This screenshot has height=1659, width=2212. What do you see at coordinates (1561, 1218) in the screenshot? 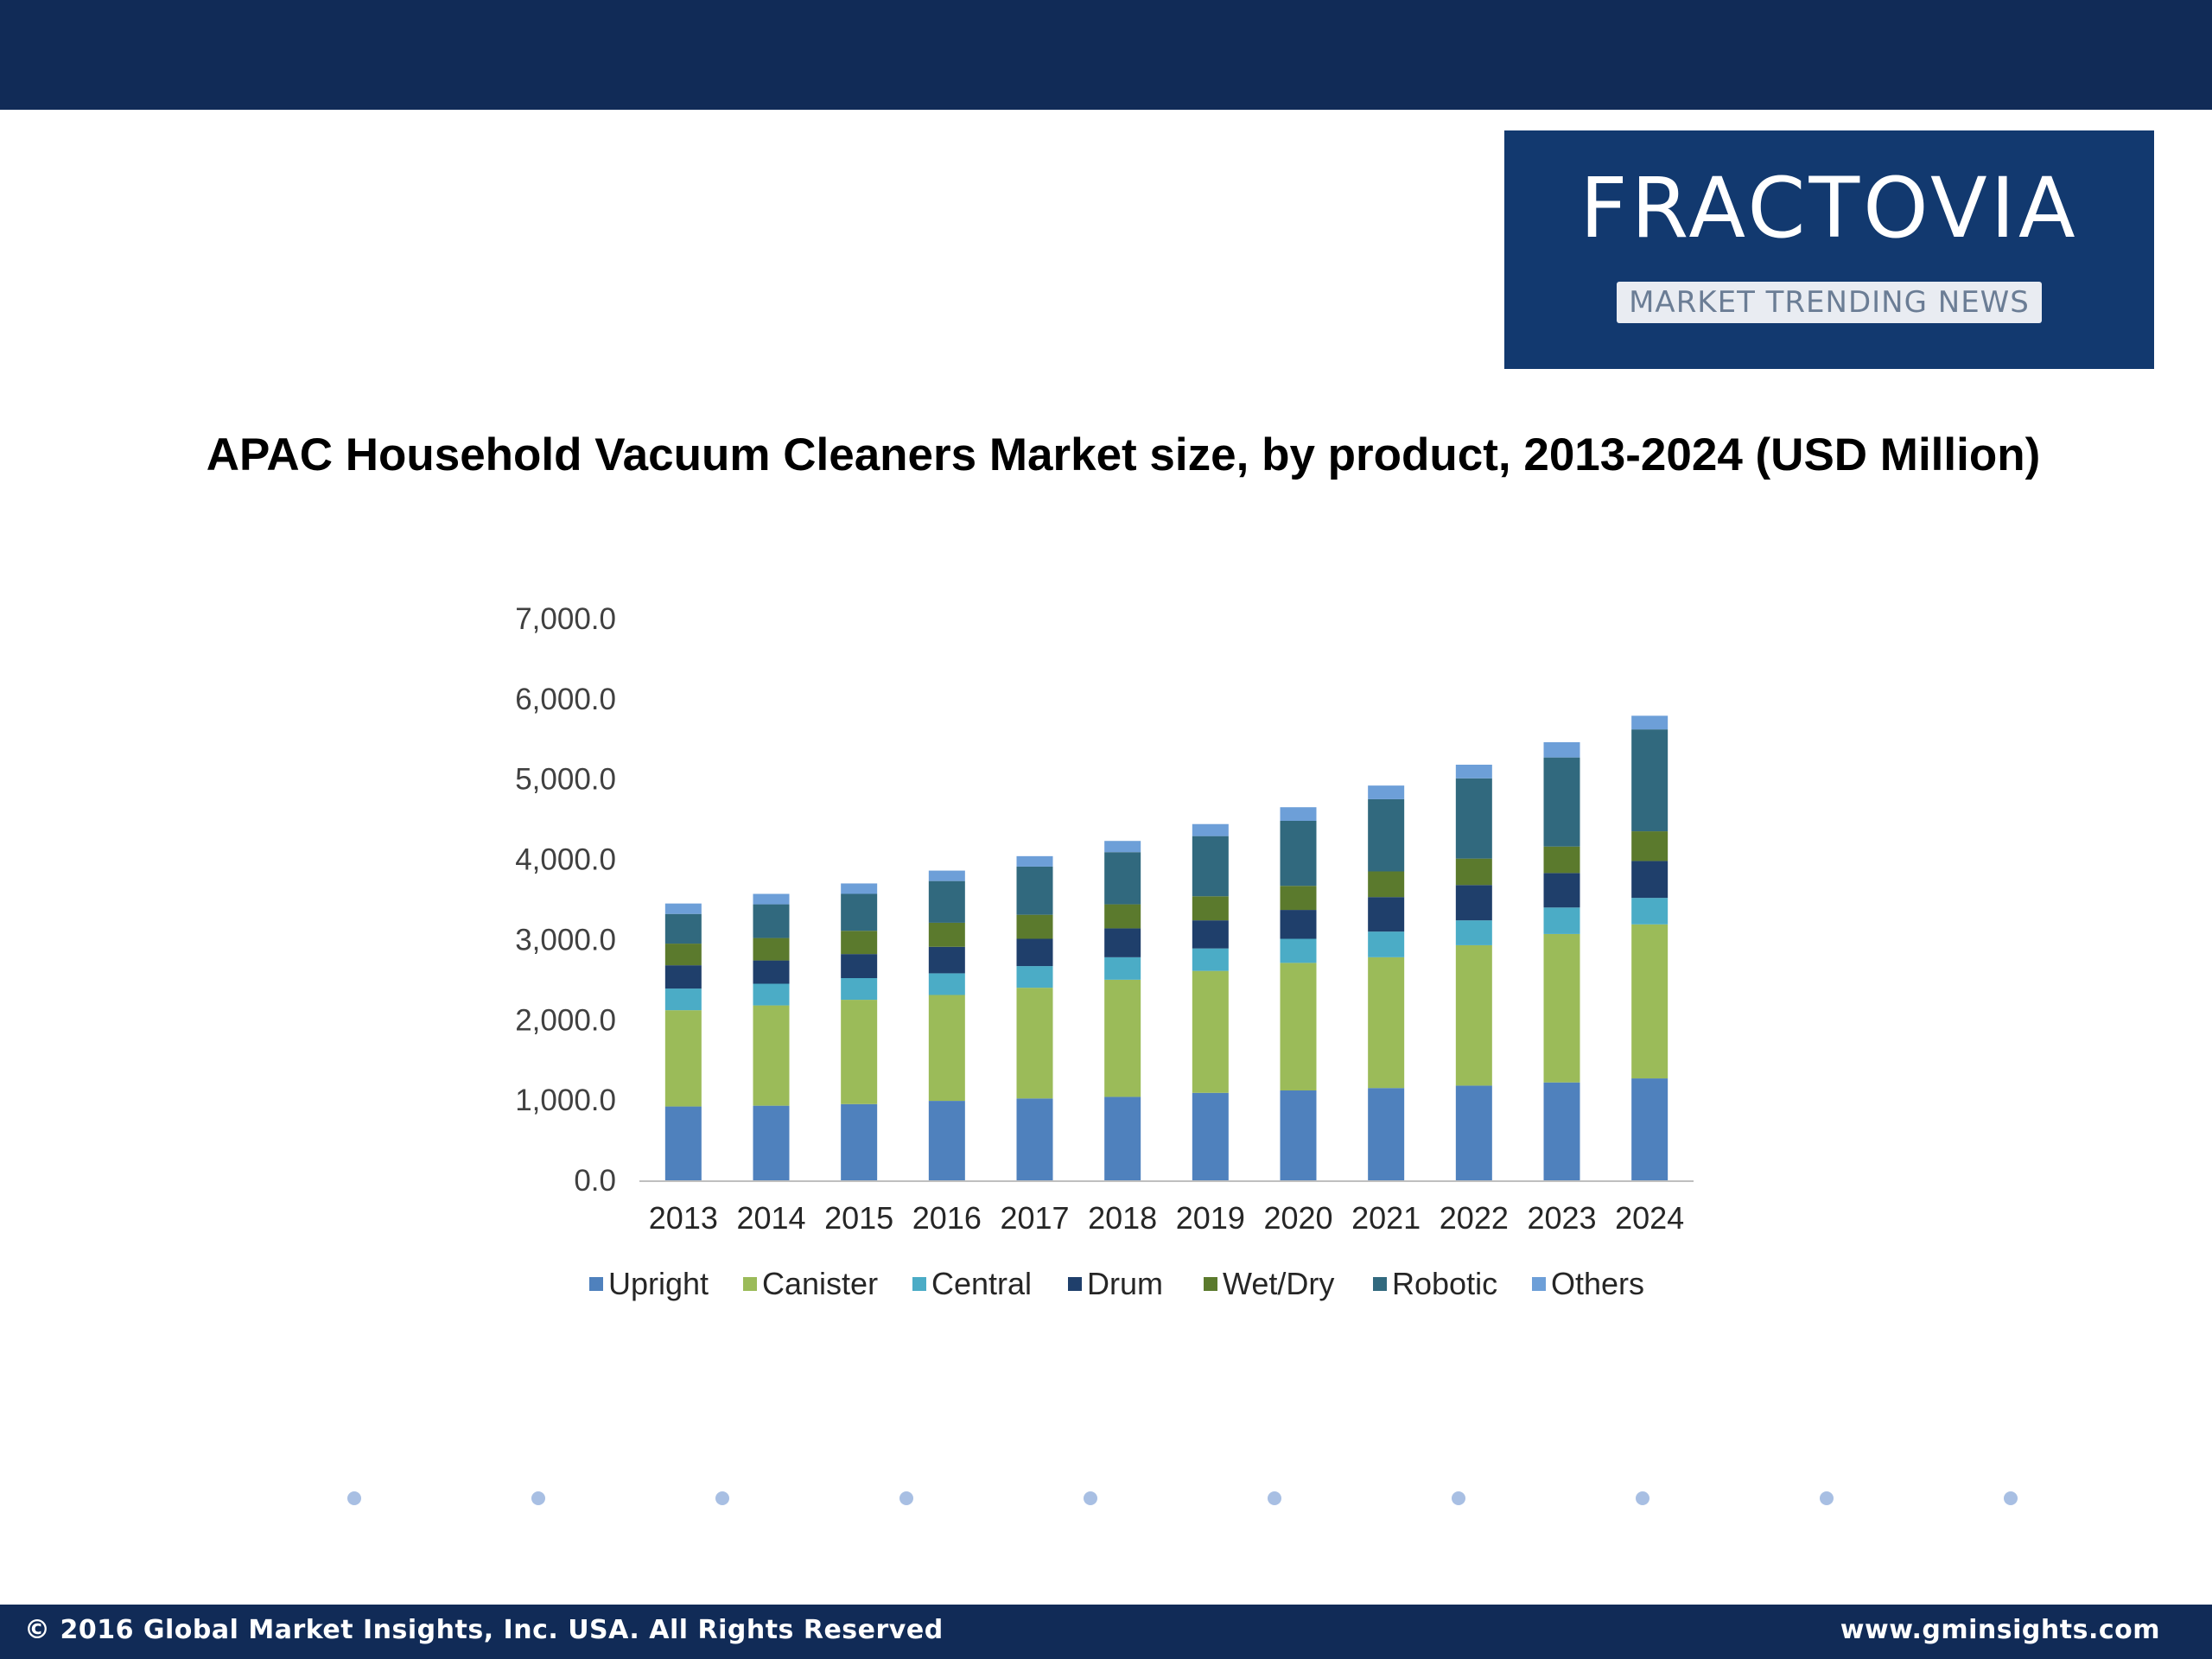
I see `x-tick-label: 2023` at bounding box center [1561, 1218].